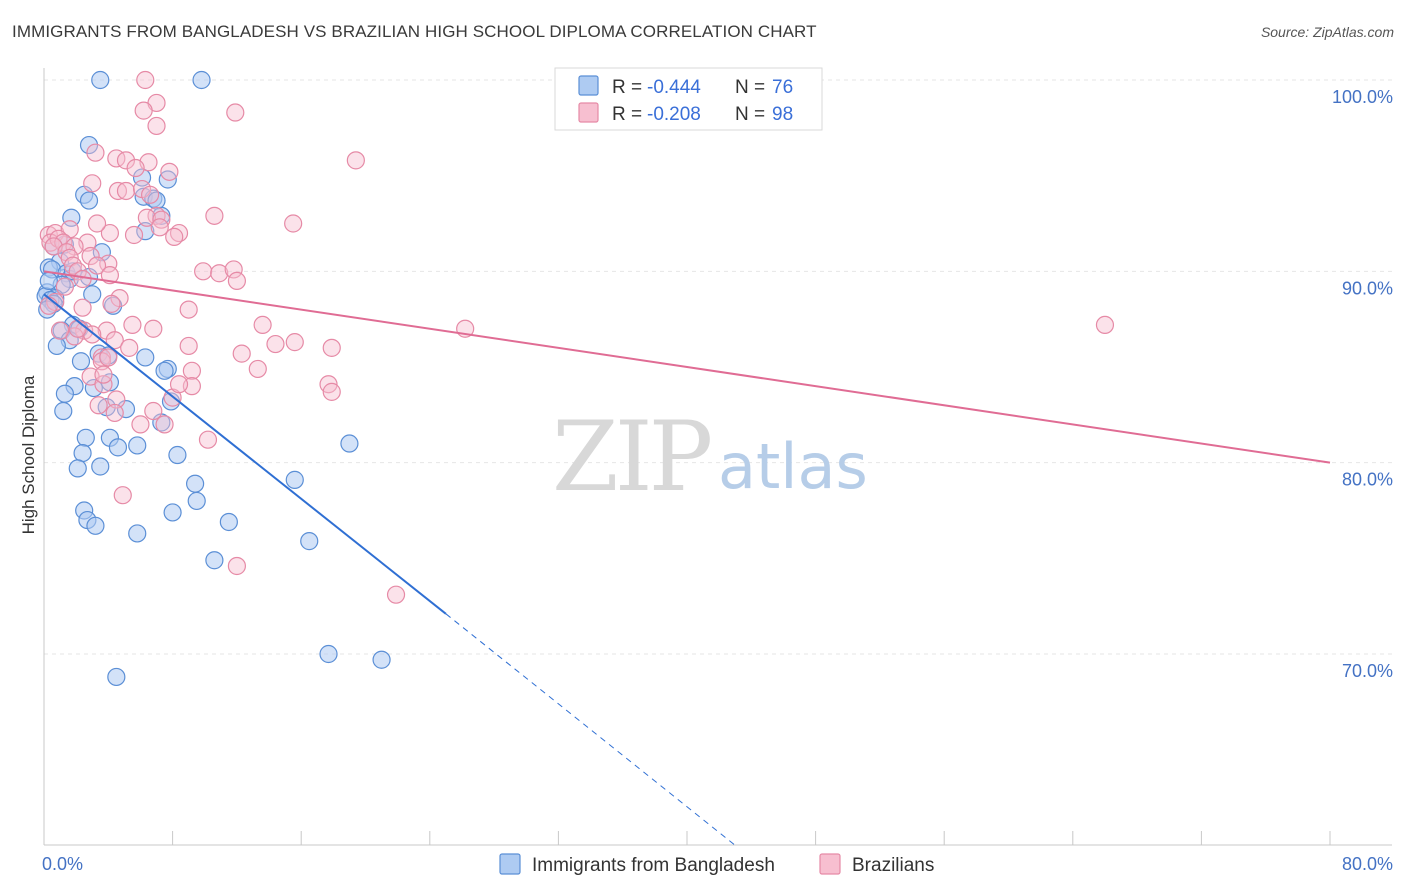  I want to click on legend: R = -0.444 N = 76 R = -0.208 N = 98, so click(688, 99).